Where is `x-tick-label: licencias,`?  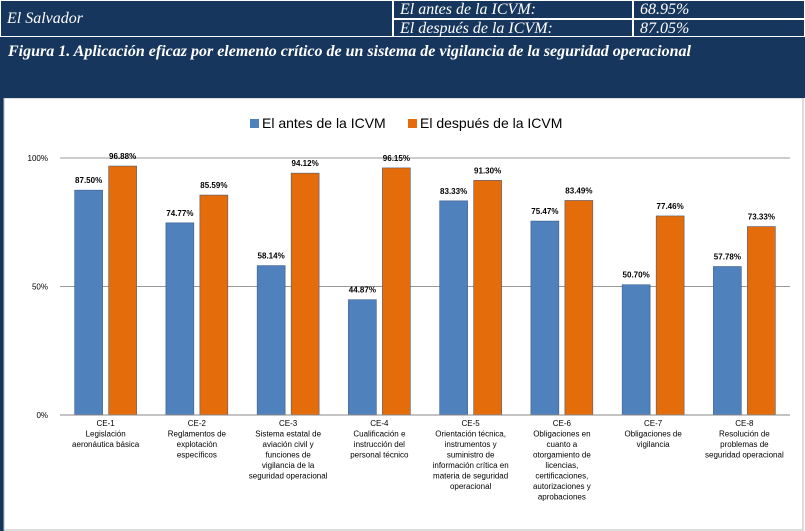
x-tick-label: licencias, is located at coordinates (561, 465).